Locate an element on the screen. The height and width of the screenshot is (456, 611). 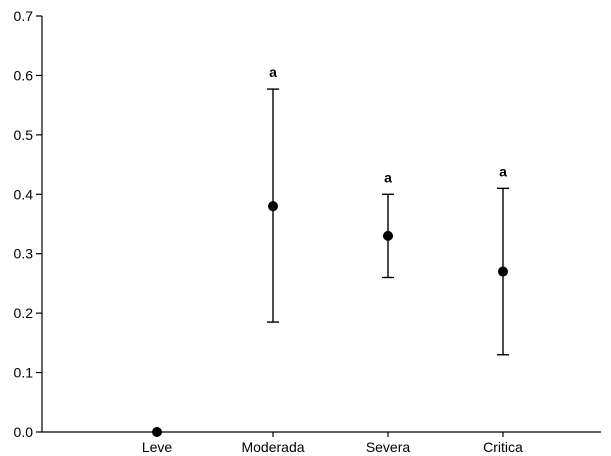
y-tick-label: 0.5 is located at coordinates (24, 135).